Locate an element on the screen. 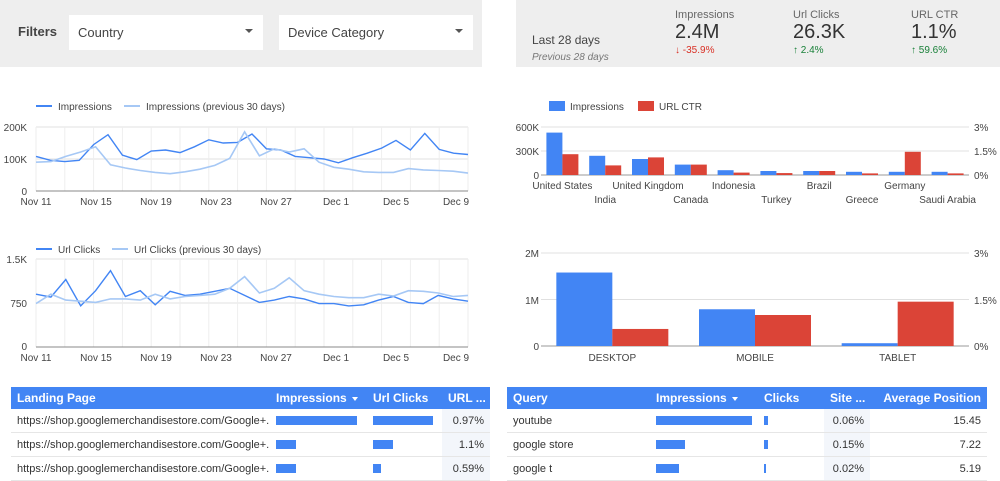 This screenshot has height=481, width=1000. site-ctr-cell: 0.15% is located at coordinates (847, 444).